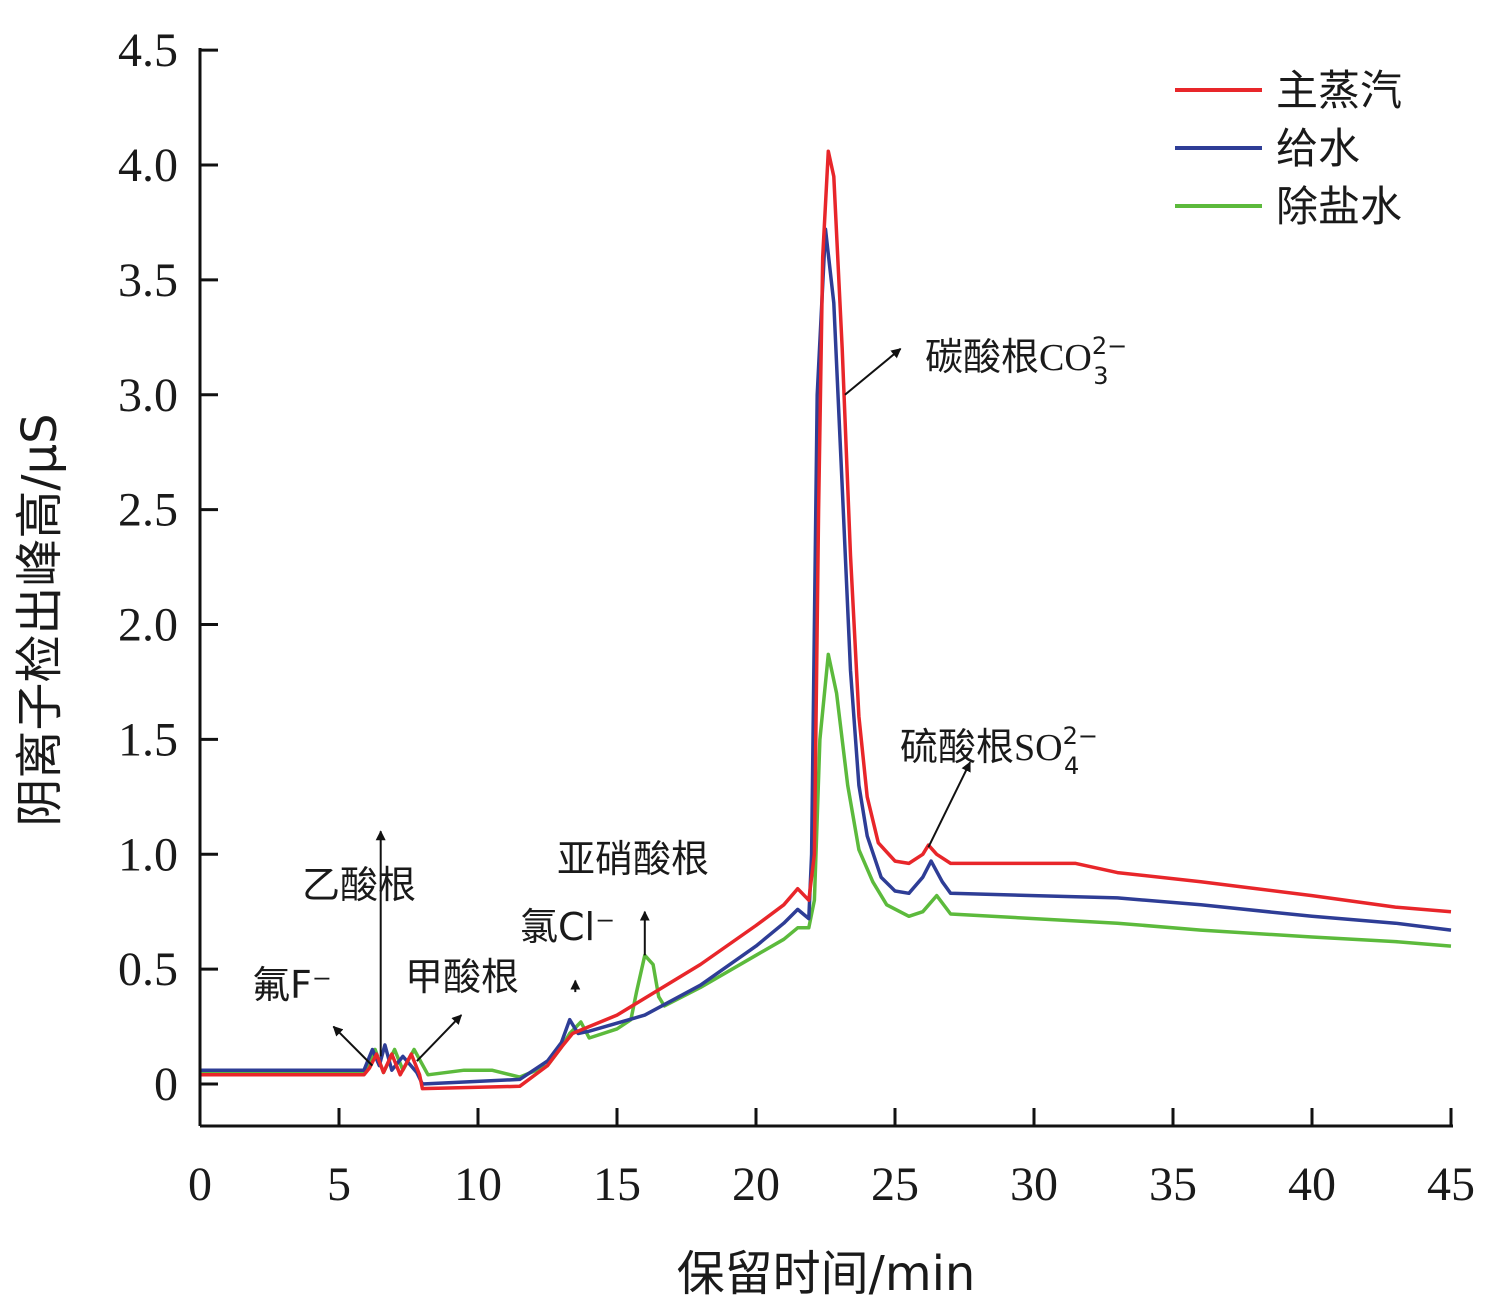  What do you see at coordinates (168, 567) in the screenshot?
I see `y-ticks: 0 0.5 1.0 1.5 2.0 2.5 3.0 3.5 4.0 4.5` at bounding box center [168, 567].